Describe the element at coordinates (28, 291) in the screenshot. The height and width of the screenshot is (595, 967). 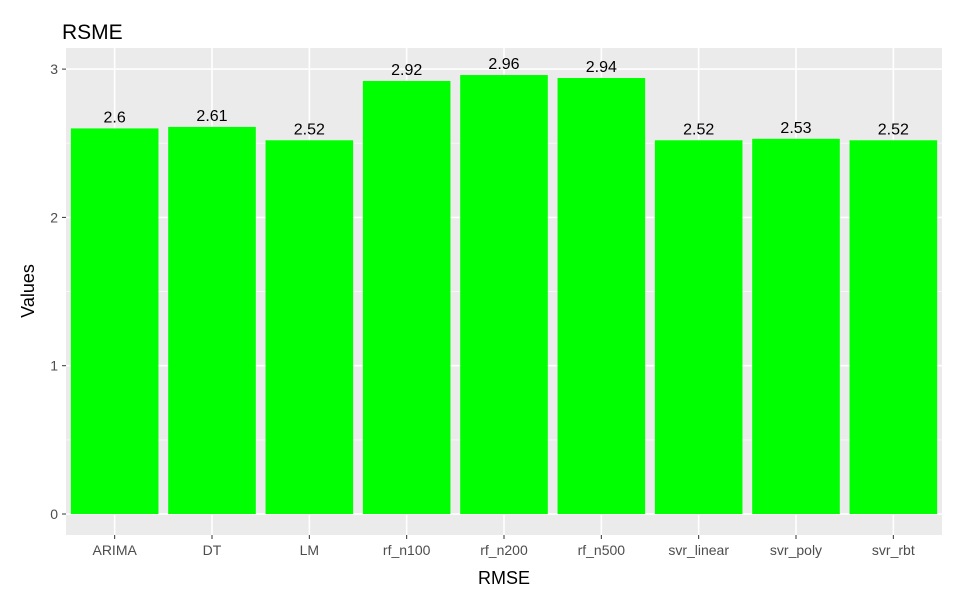
I see `y-axis-label: Values` at that location.